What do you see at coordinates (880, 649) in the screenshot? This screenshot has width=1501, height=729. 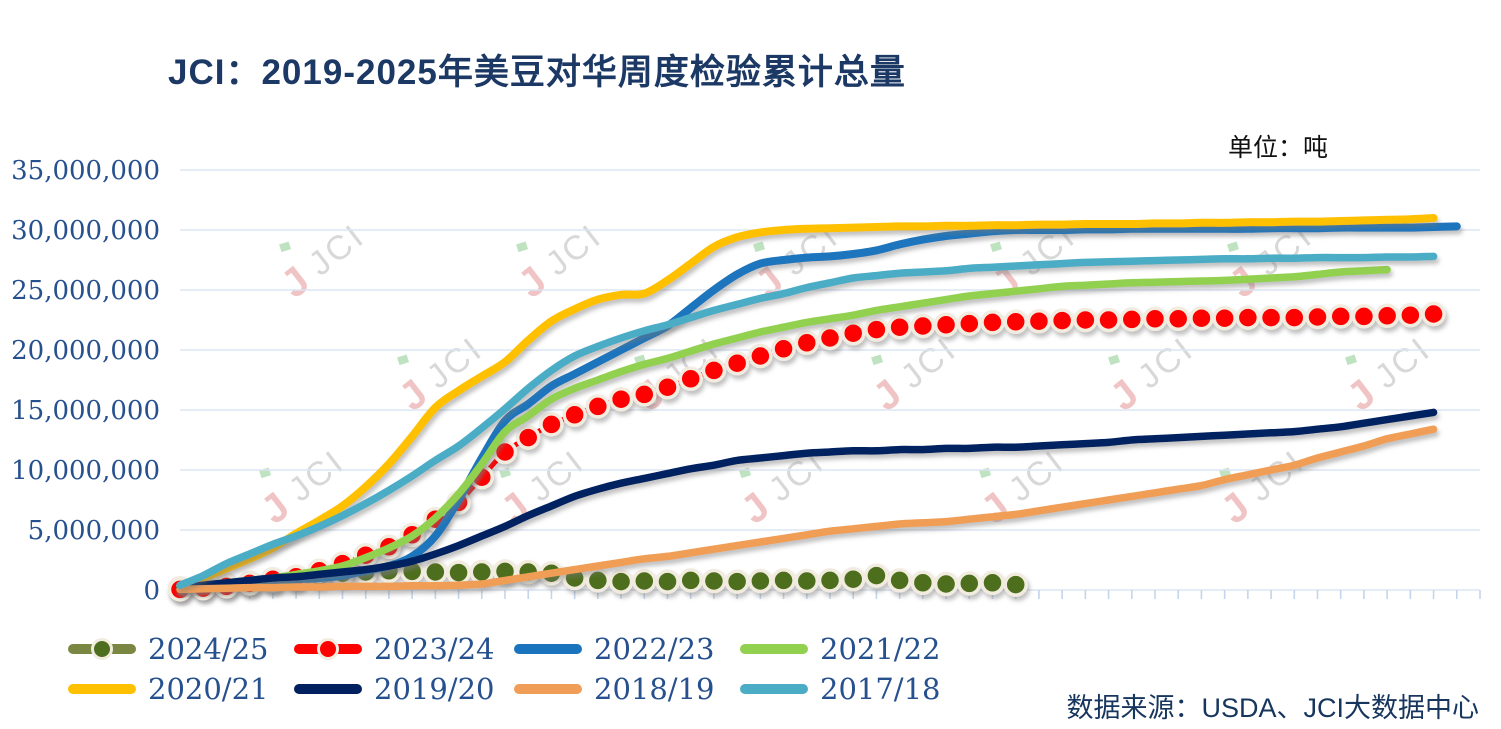 I see `legend-label: 2021/22` at bounding box center [880, 649].